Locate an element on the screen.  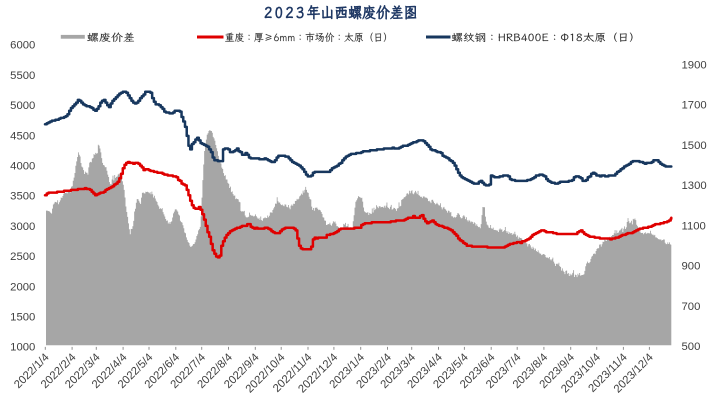
svg-text: 700 is located at coordinates (691, 307).